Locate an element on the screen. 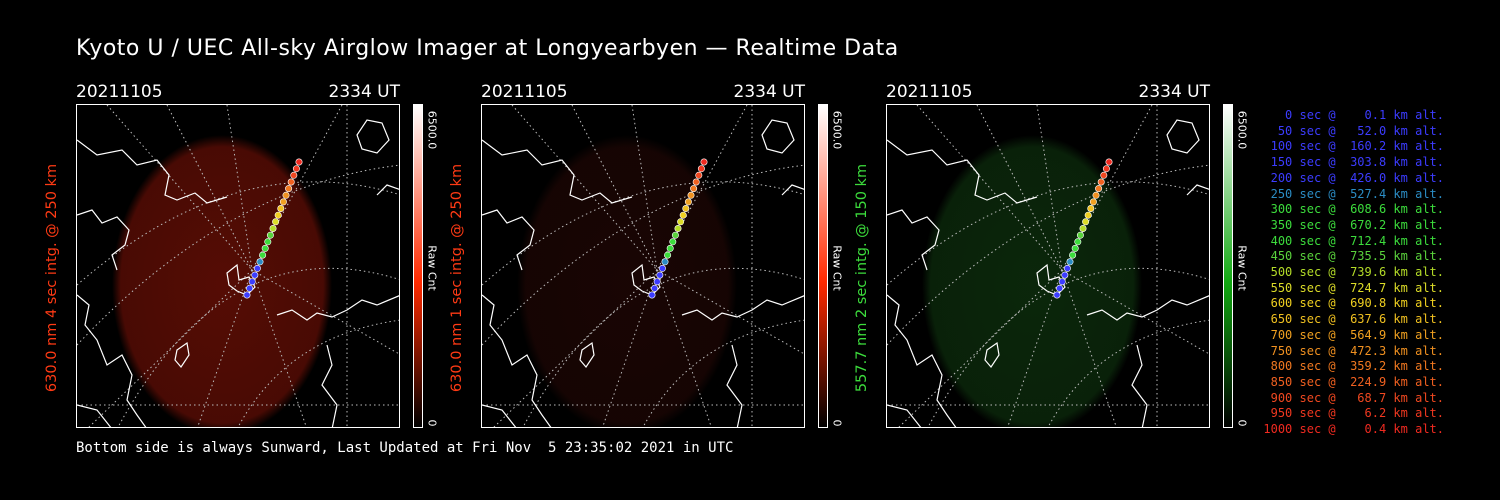  legend-item: 0 sec @ 0.1 km alt. is located at coordinates (1353, 115).